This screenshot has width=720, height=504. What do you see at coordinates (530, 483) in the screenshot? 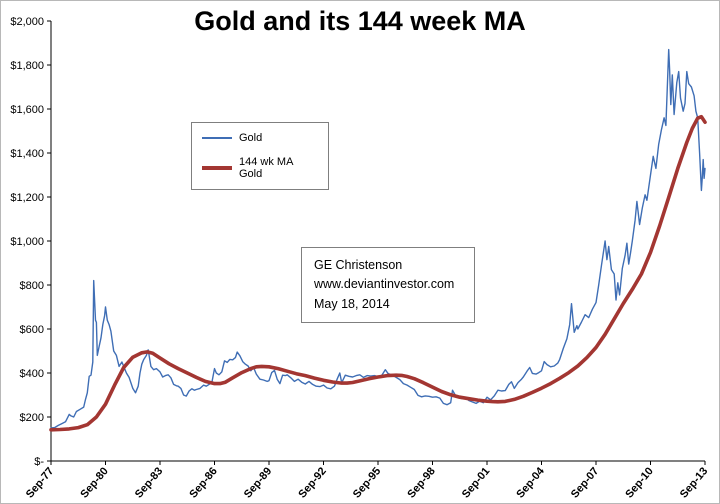
I see `svg-text: Sep-04` at bounding box center [530, 483].